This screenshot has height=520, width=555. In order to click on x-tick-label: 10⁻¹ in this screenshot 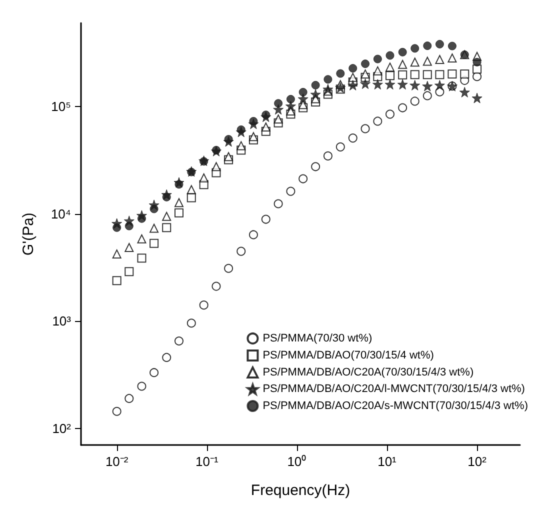, I will do `click(207, 461)`.